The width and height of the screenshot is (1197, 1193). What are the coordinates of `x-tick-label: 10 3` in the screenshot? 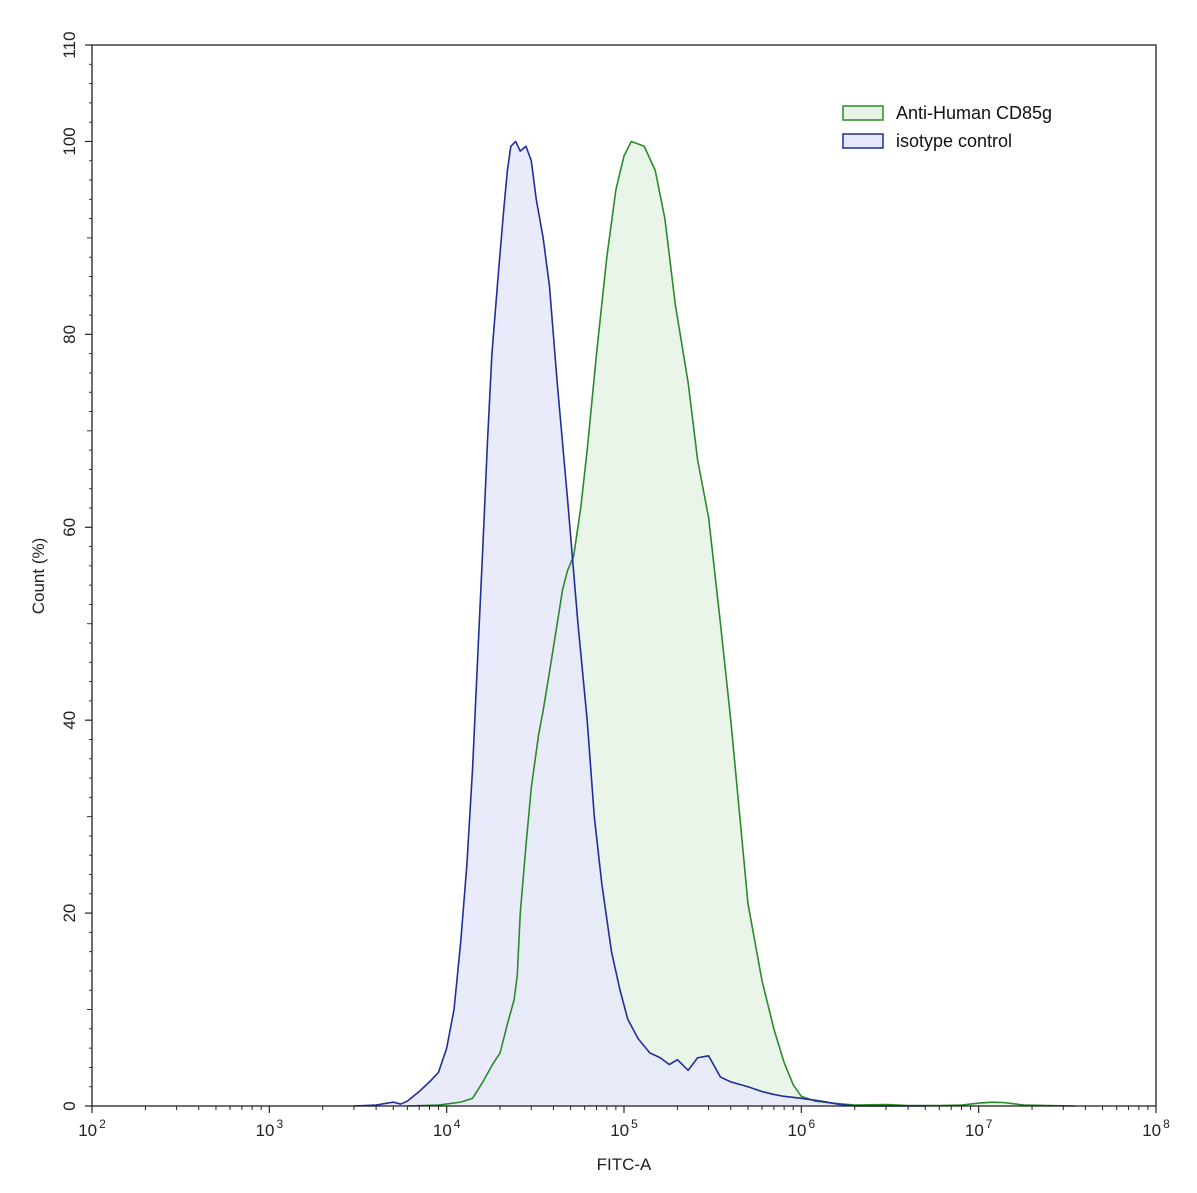 It's located at (270, 1128).